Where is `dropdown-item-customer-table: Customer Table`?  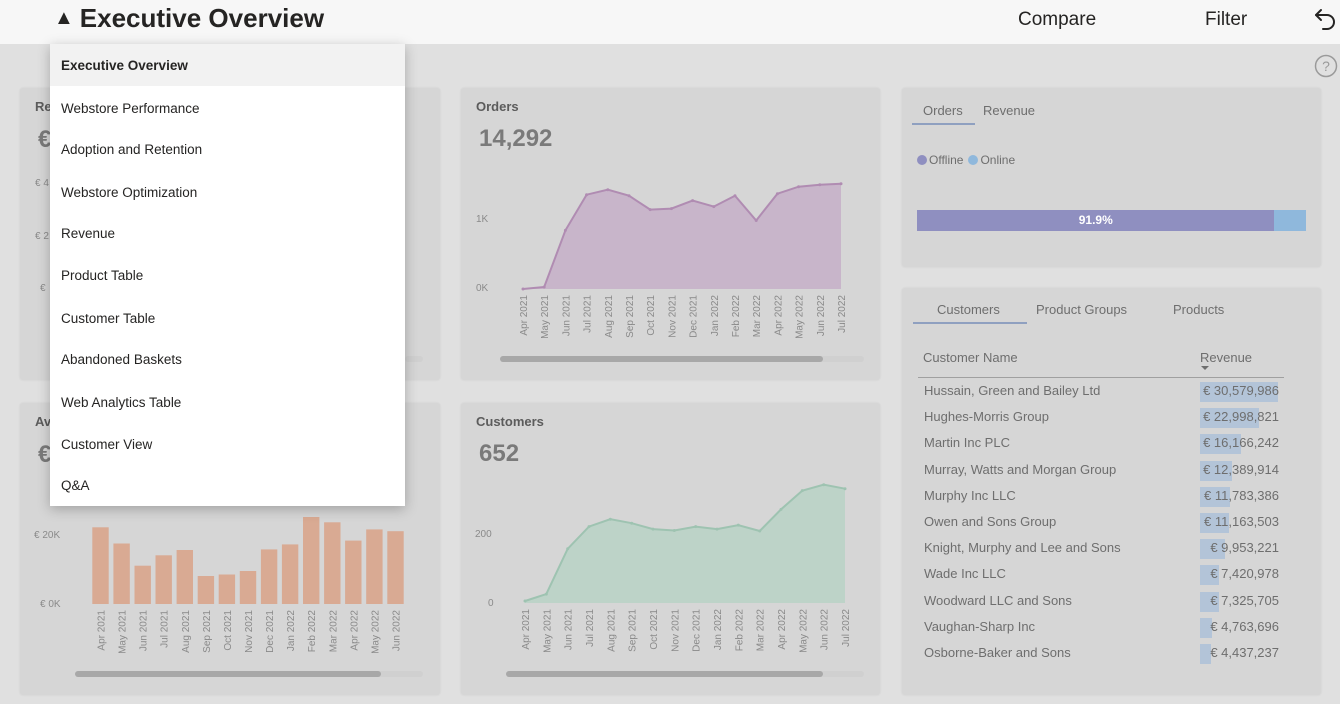
dropdown-item-customer-table: Customer Table is located at coordinates (108, 318).